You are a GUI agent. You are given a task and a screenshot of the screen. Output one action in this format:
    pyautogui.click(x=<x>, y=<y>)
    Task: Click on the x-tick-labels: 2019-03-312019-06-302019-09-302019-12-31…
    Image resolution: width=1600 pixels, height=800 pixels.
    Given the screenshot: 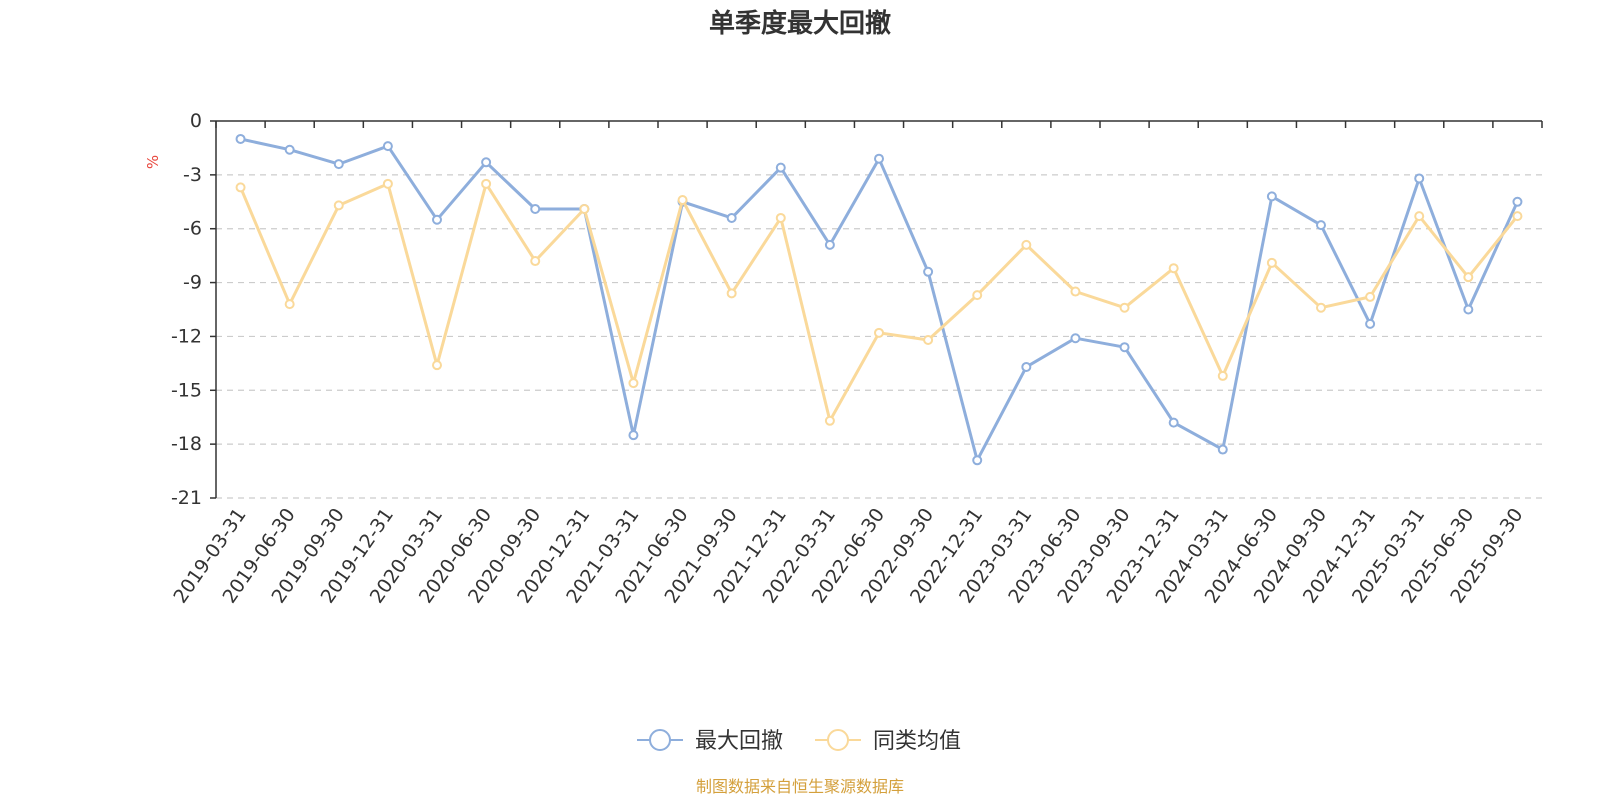 What is the action you would take?
    pyautogui.click(x=848, y=555)
    